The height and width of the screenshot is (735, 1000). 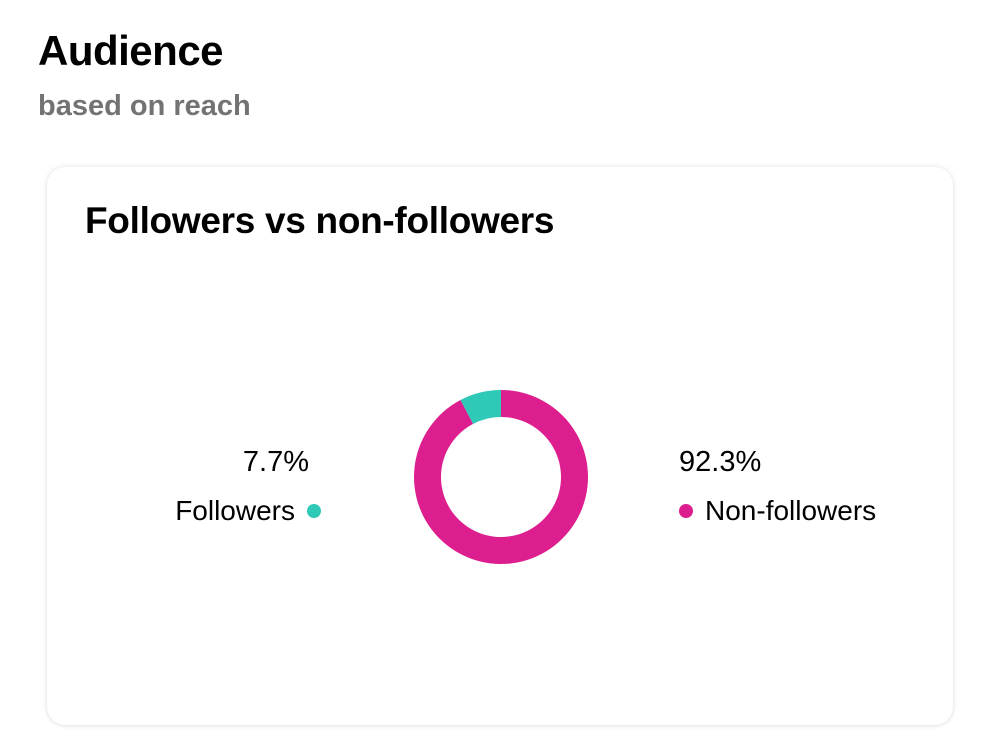 What do you see at coordinates (791, 510) in the screenshot?
I see `non-followers-legend-label: Non-followers` at bounding box center [791, 510].